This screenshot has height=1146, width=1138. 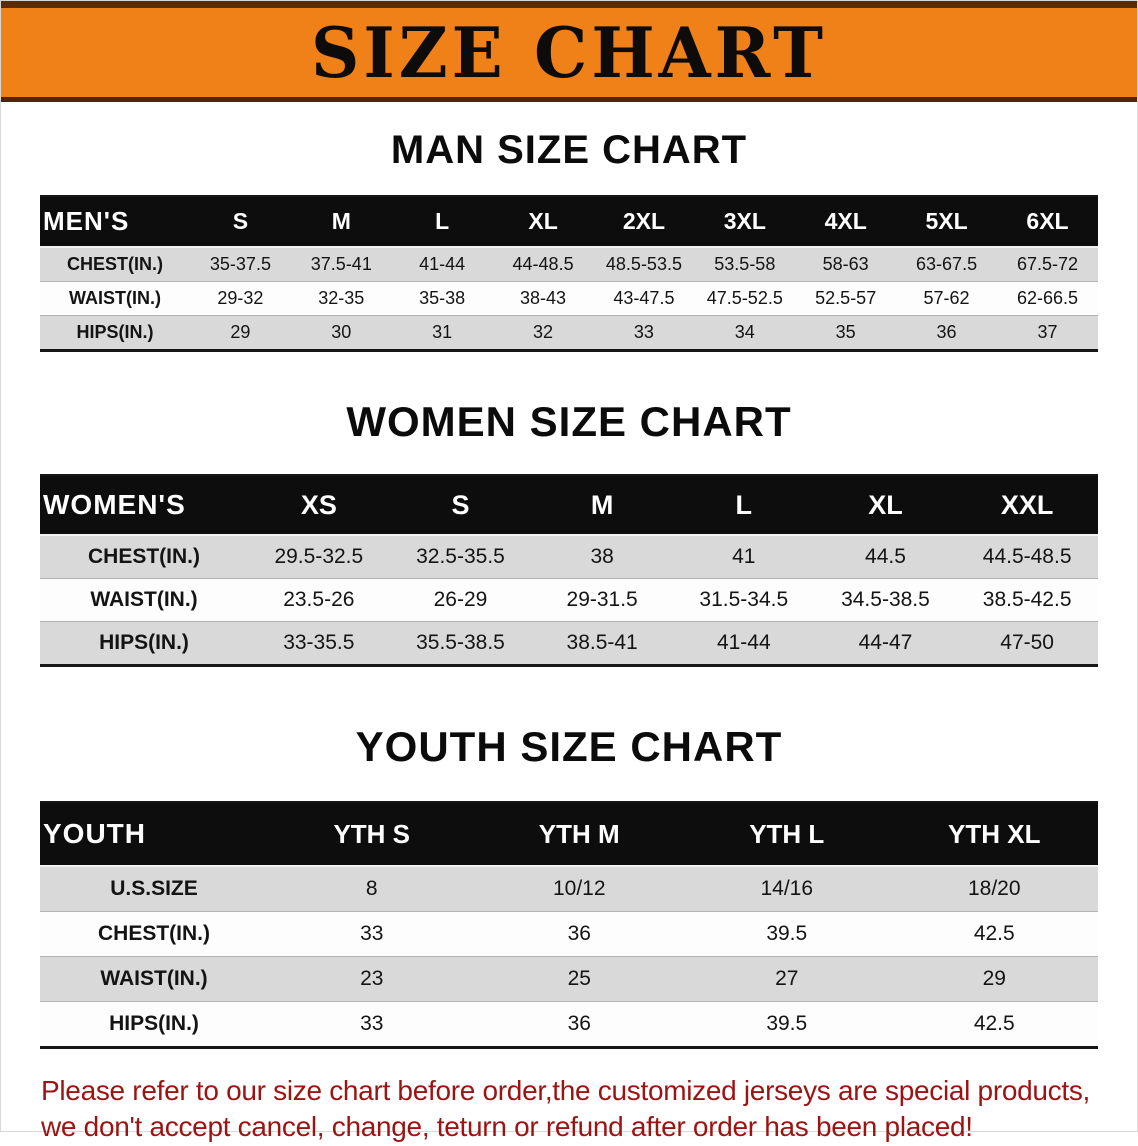 What do you see at coordinates (602, 556) in the screenshot?
I see `value-cell: 38` at bounding box center [602, 556].